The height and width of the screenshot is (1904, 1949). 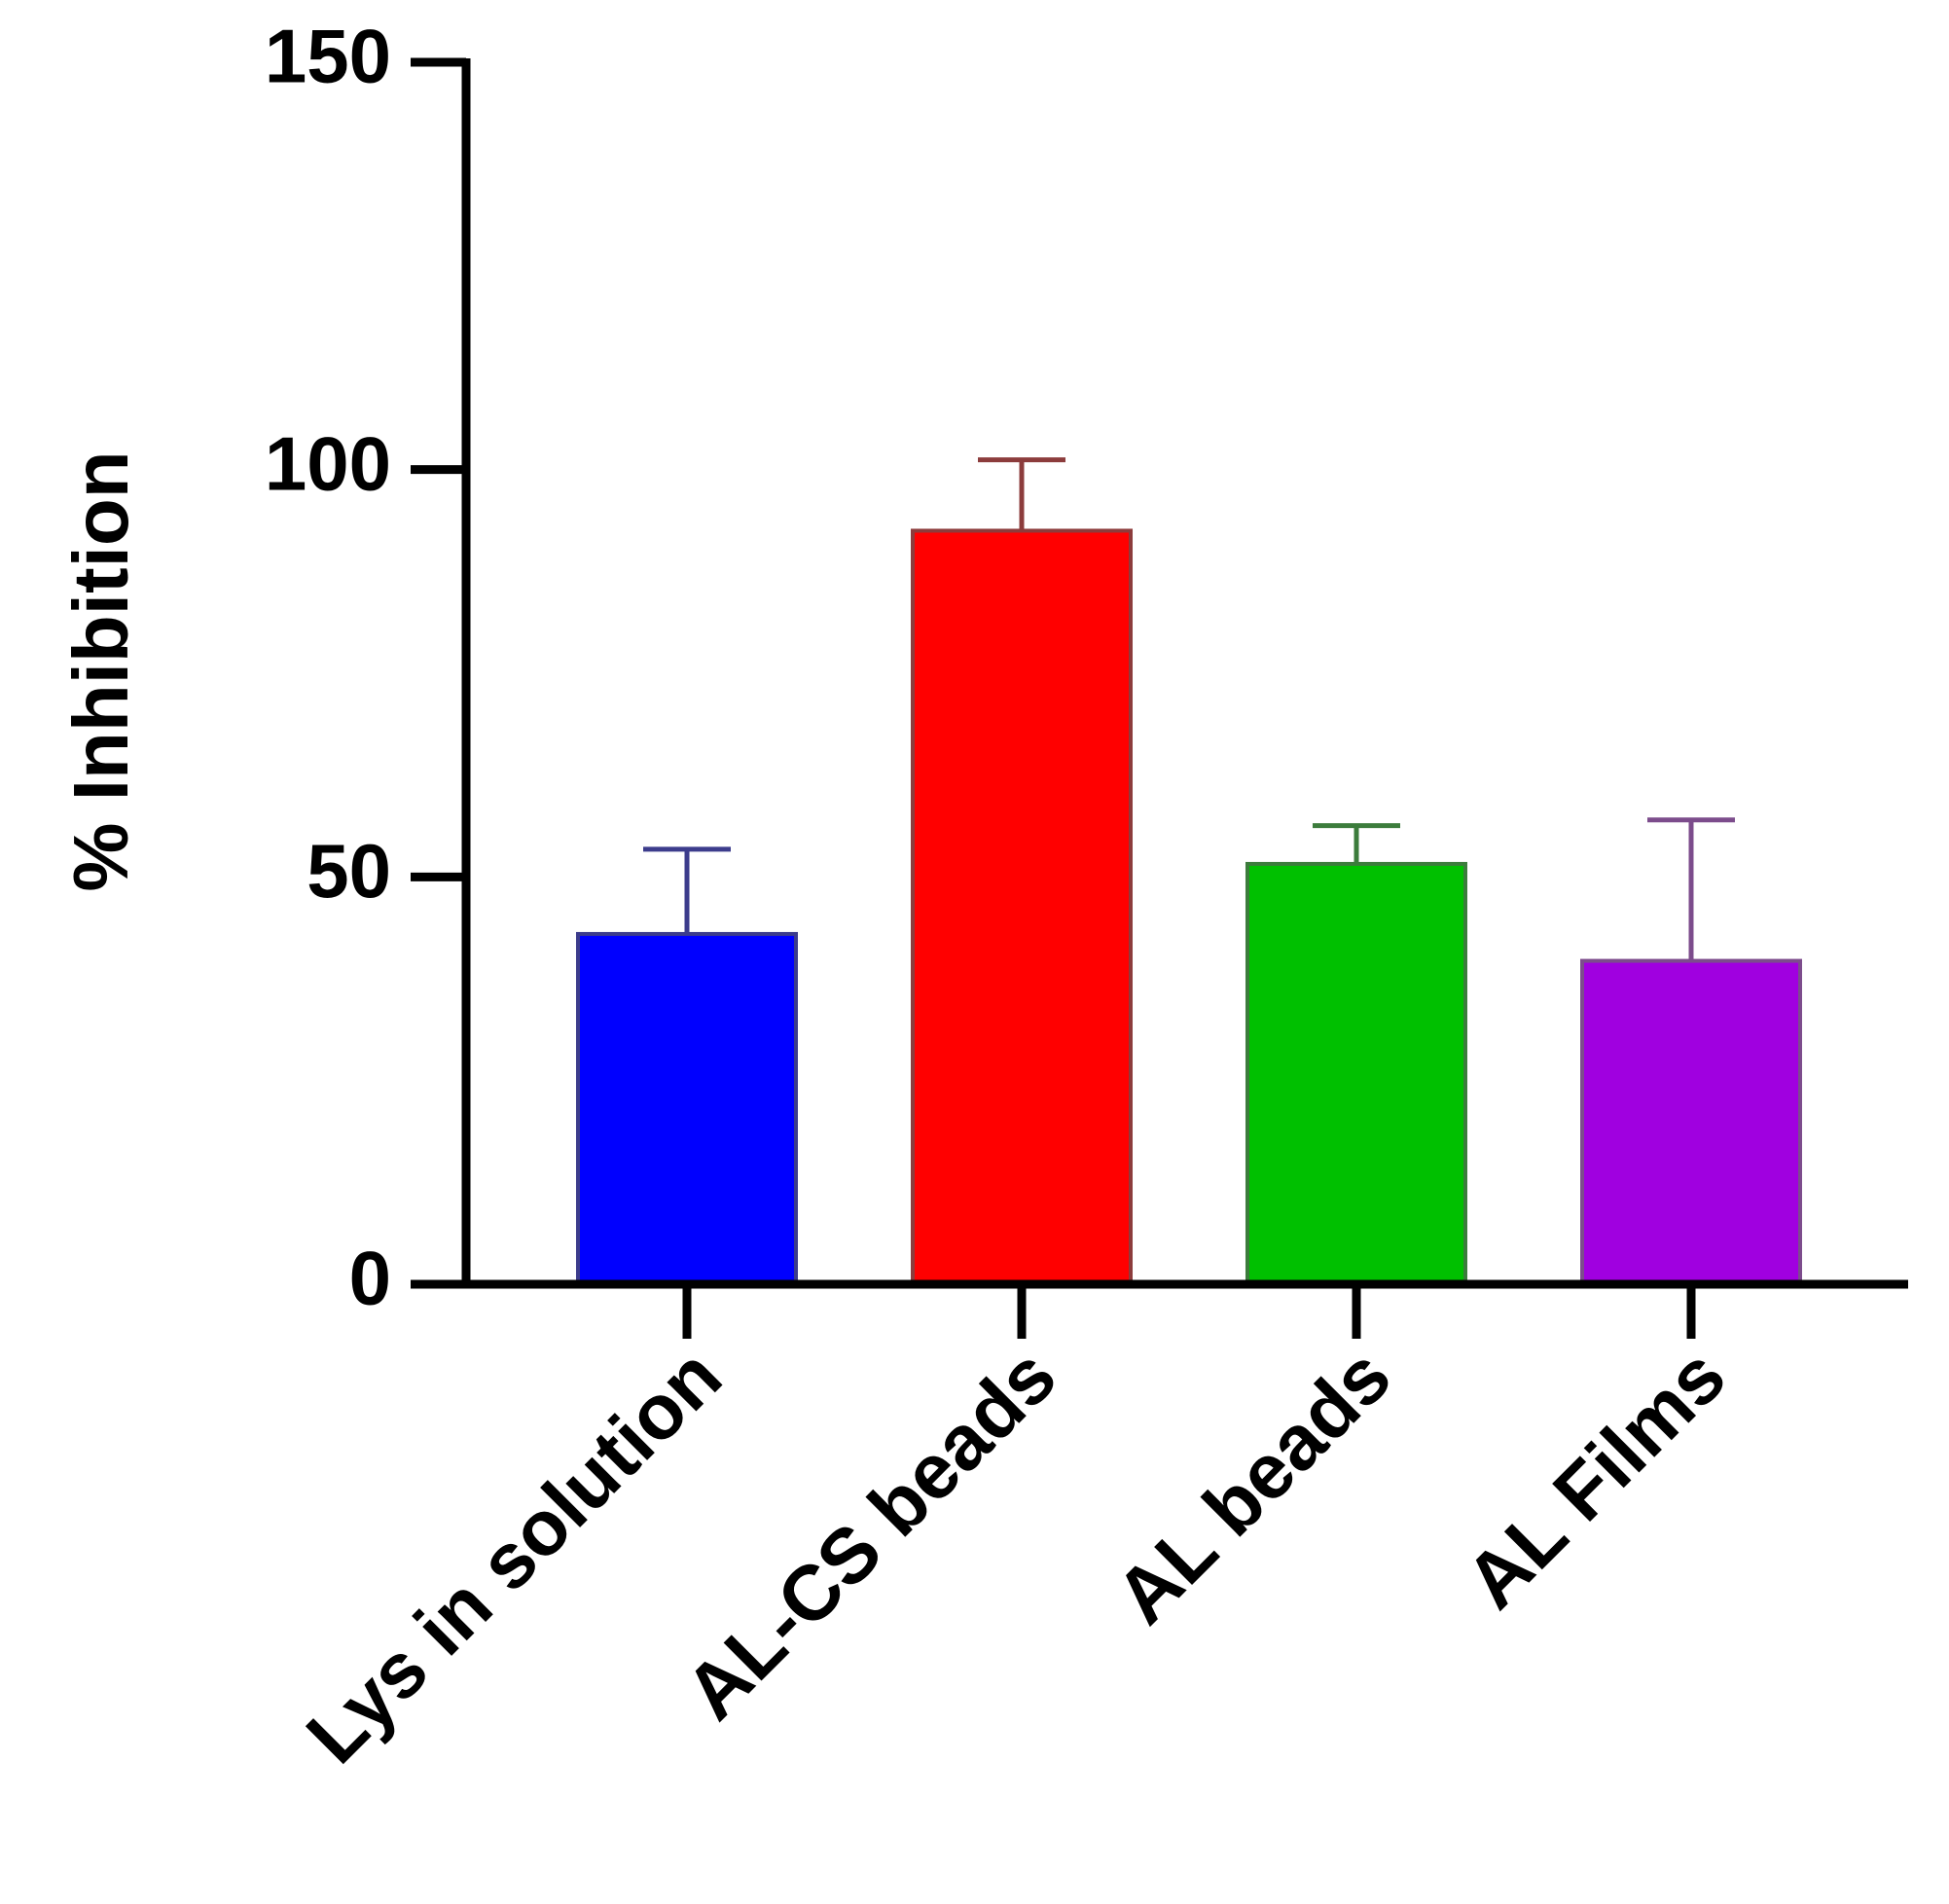 I want to click on y-axis-label: % Inhibition, so click(x=100, y=670).